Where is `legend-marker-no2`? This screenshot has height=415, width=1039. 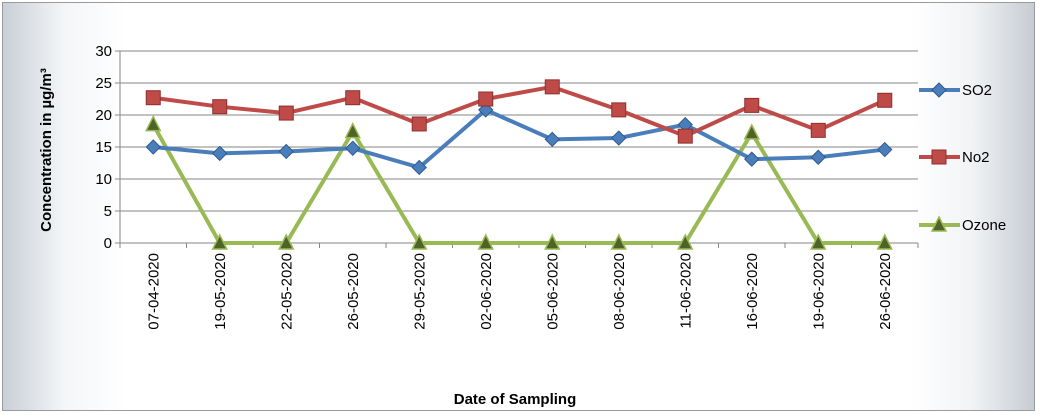
legend-marker-no2 is located at coordinates (939, 157).